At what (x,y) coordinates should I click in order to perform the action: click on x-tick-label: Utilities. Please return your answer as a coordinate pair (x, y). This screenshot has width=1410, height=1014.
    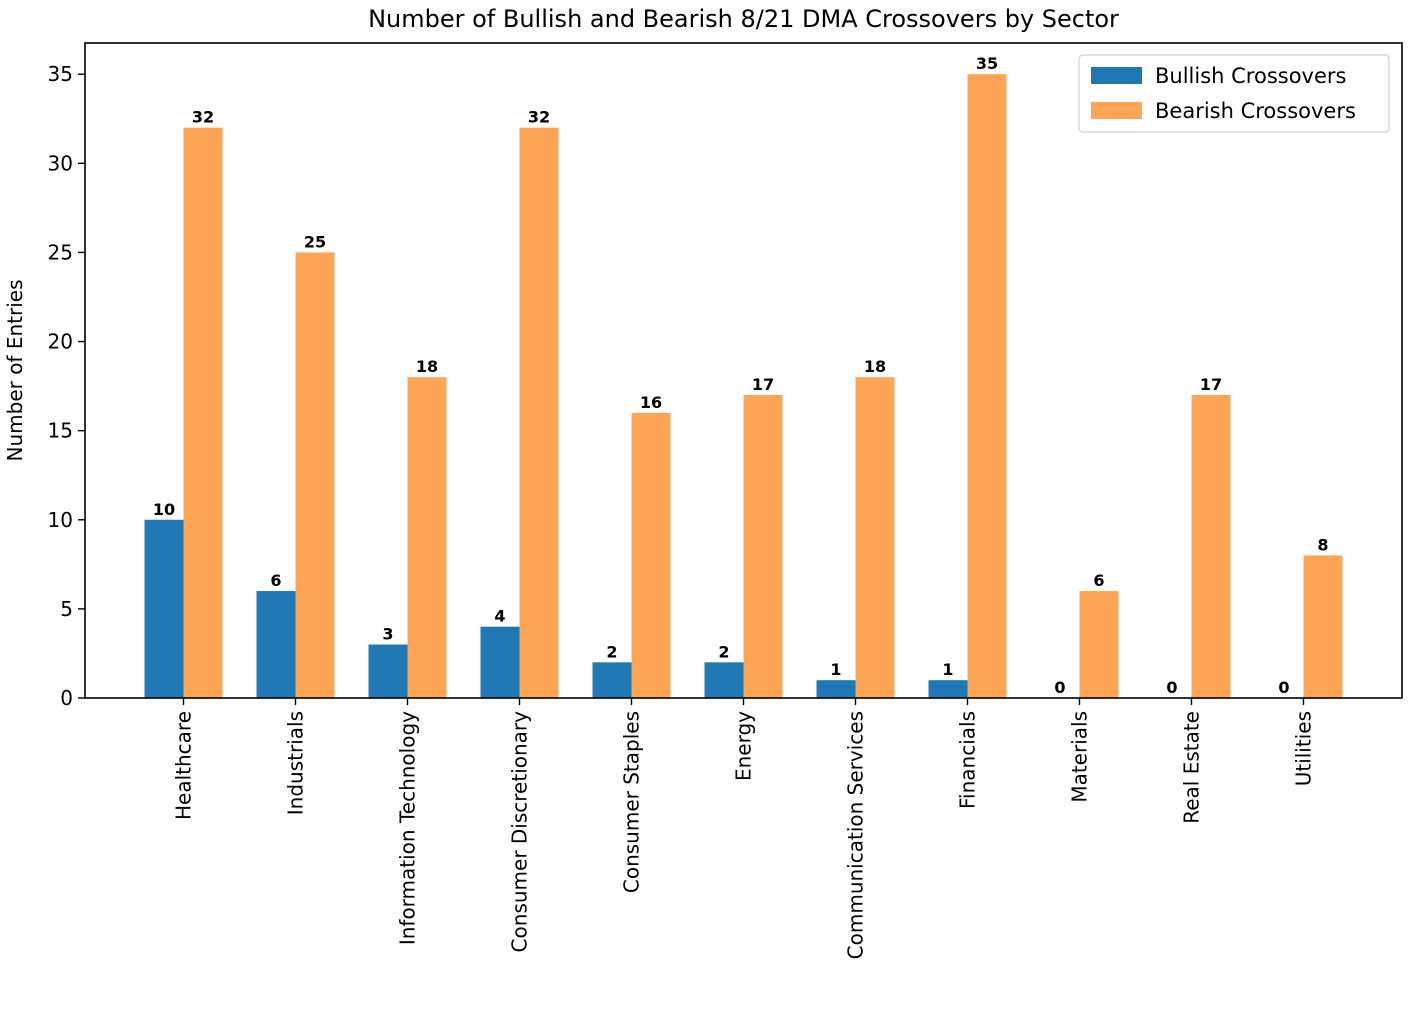
    Looking at the image, I should click on (1304, 748).